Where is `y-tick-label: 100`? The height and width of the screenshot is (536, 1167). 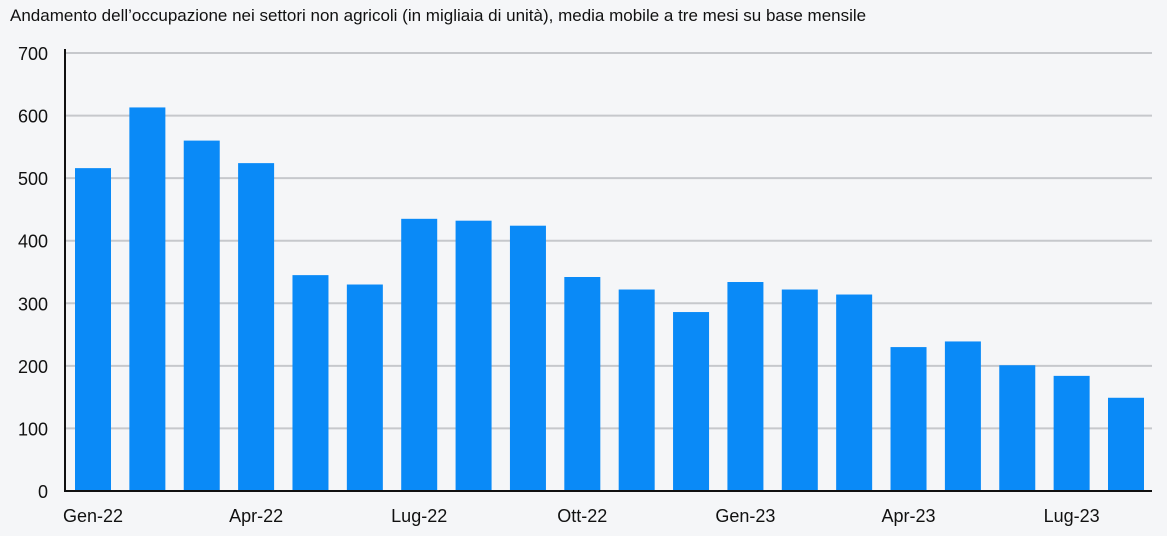
y-tick-label: 100 is located at coordinates (33, 429).